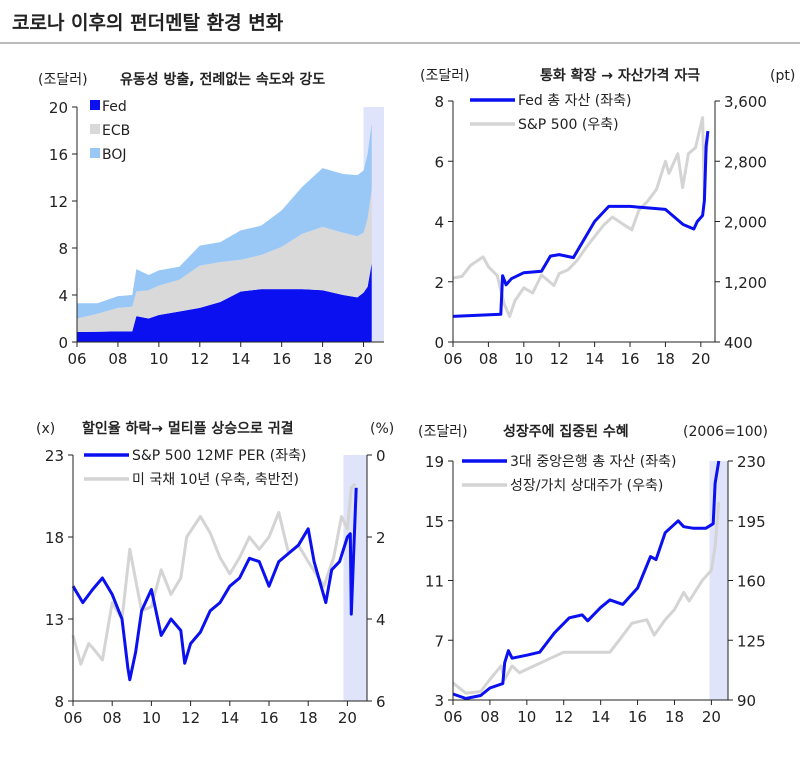 This screenshot has width=800, height=758. What do you see at coordinates (439, 343) in the screenshot?
I see `y-tick-label: 0` at bounding box center [439, 343].